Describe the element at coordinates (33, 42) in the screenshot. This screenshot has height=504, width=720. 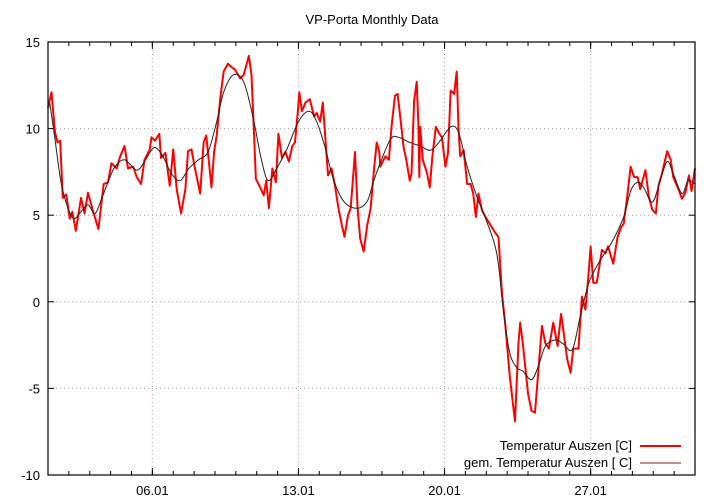
I see `y-tick-label: 15` at that location.